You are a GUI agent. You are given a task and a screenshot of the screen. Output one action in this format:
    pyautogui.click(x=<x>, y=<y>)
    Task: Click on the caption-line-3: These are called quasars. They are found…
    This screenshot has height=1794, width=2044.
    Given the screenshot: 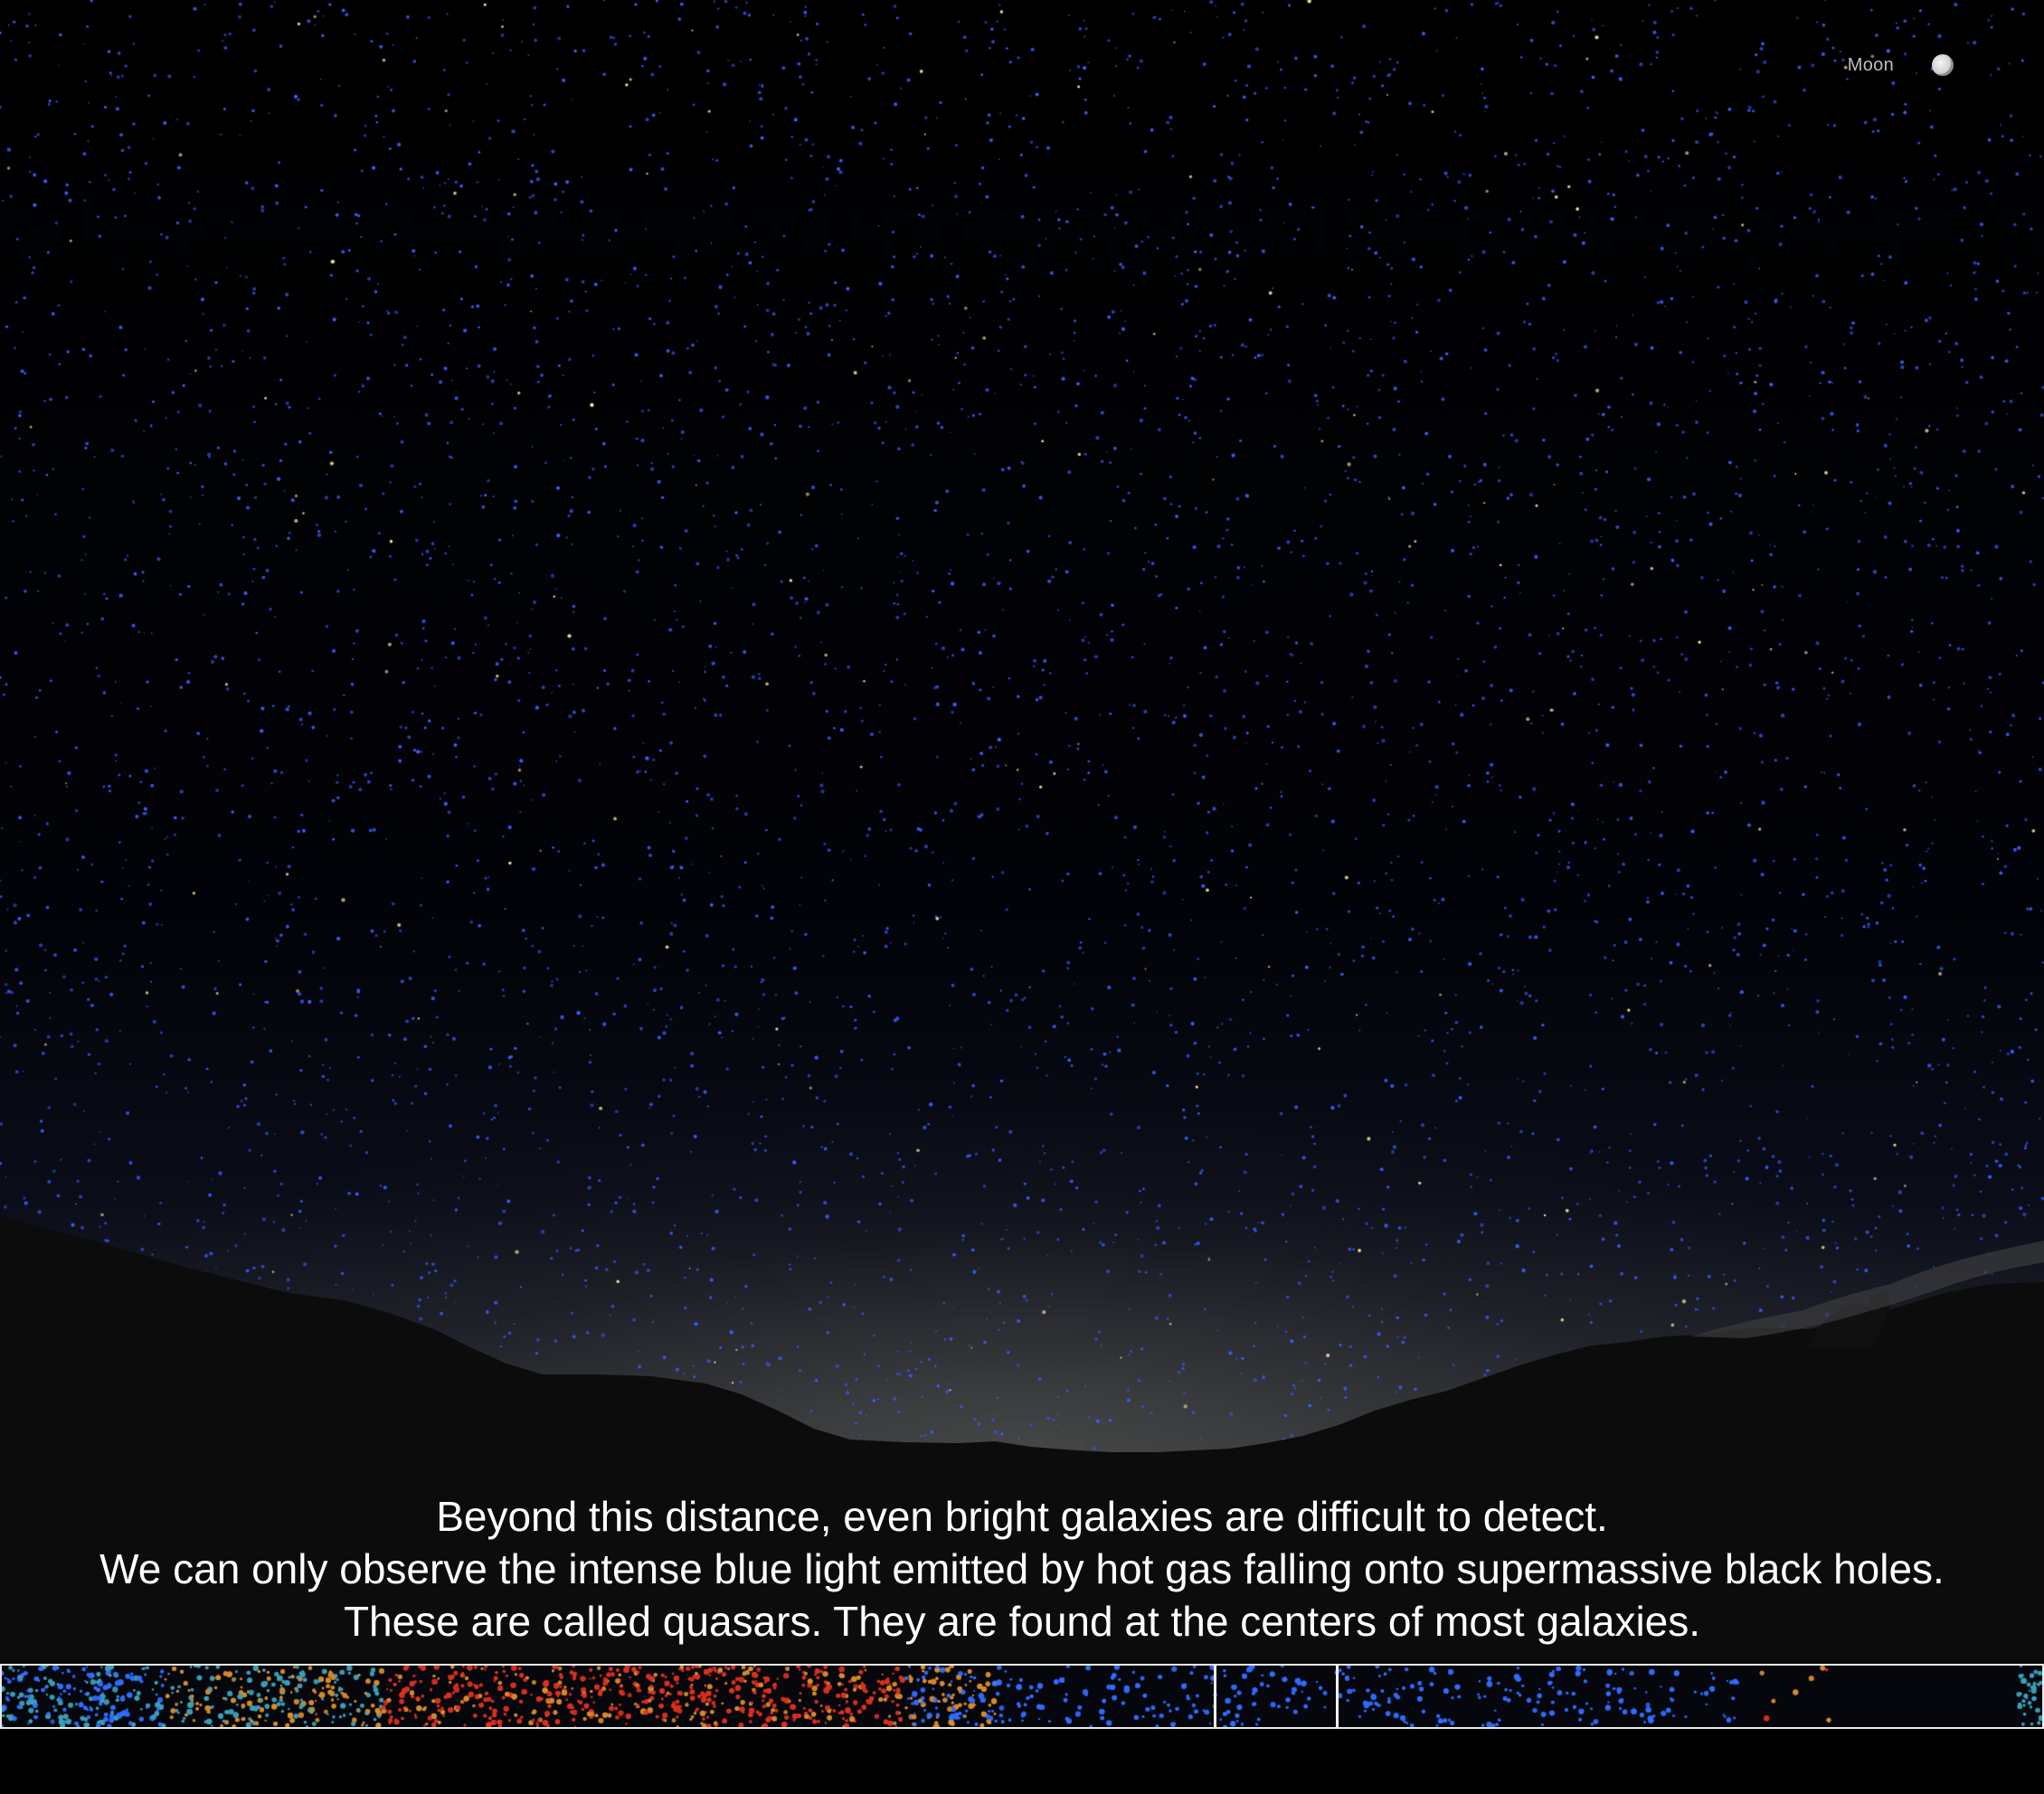 What is the action you would take?
    pyautogui.click(x=1022, y=1621)
    